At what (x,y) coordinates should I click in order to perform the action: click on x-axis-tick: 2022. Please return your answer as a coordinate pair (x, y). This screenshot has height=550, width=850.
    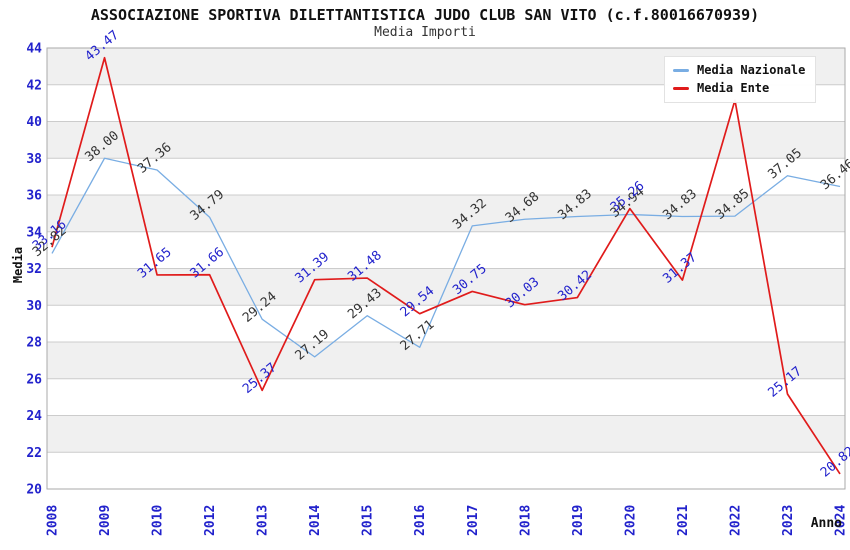
    Looking at the image, I should click on (735, 520).